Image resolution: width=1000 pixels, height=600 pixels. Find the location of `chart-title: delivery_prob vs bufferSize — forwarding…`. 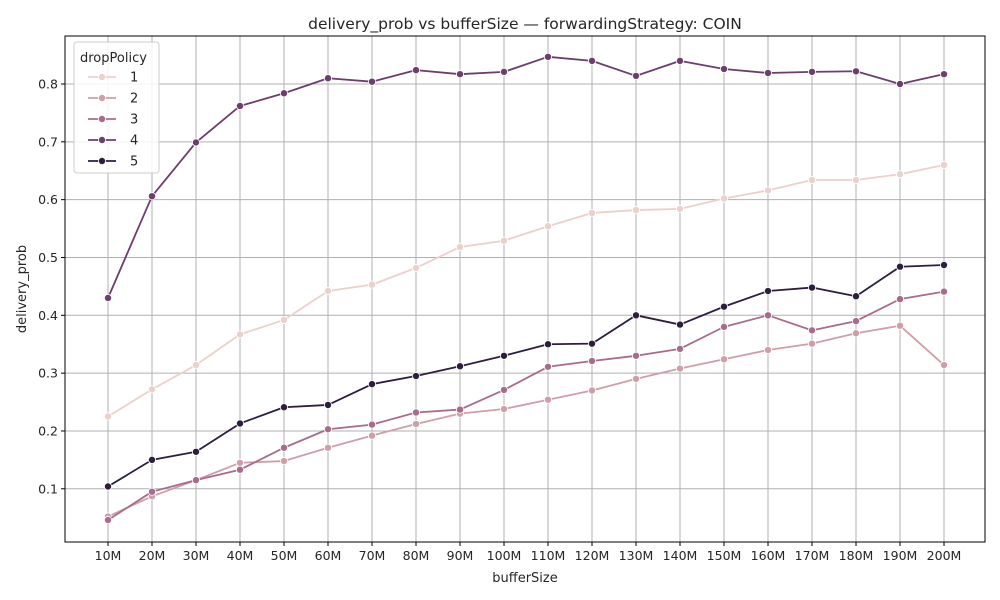

chart-title: delivery_prob vs bufferSize — forwarding… is located at coordinates (525, 24).